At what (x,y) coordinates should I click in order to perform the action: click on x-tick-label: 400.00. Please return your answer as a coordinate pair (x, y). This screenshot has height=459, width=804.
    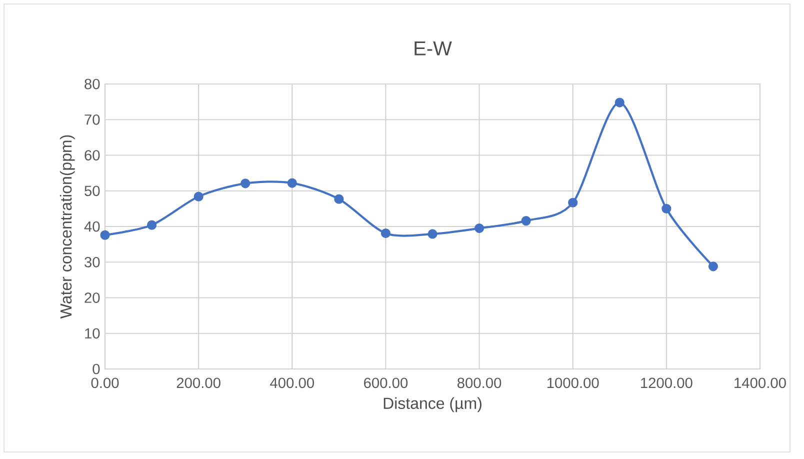
    Looking at the image, I should click on (292, 383).